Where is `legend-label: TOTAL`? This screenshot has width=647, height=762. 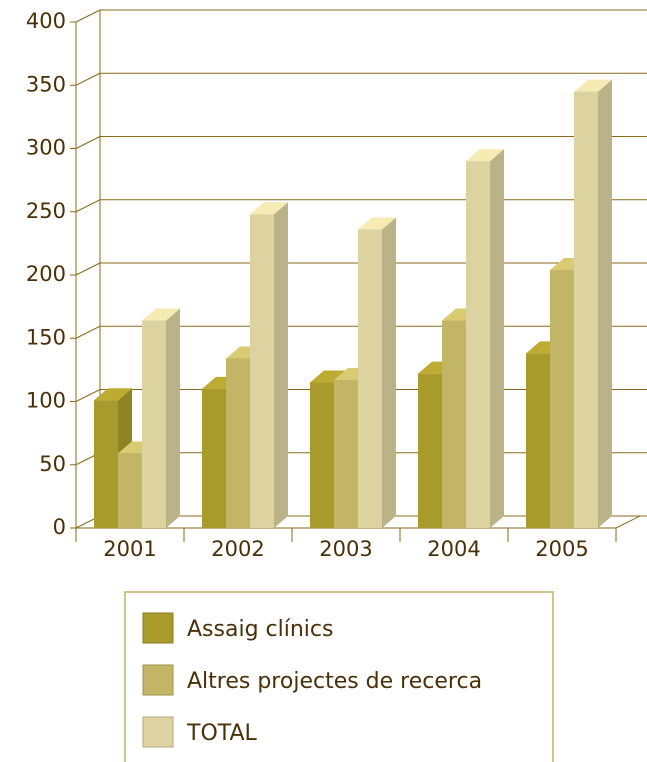
legend-label: TOTAL is located at coordinates (222, 733).